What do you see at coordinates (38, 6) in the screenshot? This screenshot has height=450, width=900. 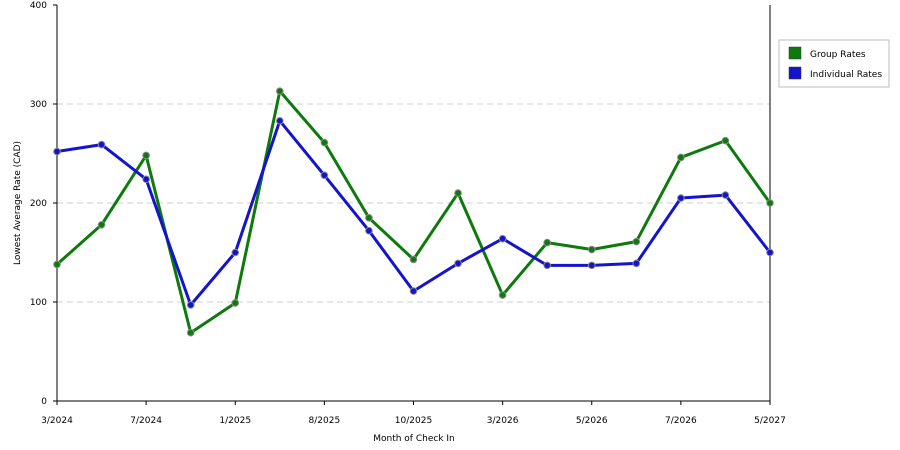 I see `y-tick-label: 400` at bounding box center [38, 6].